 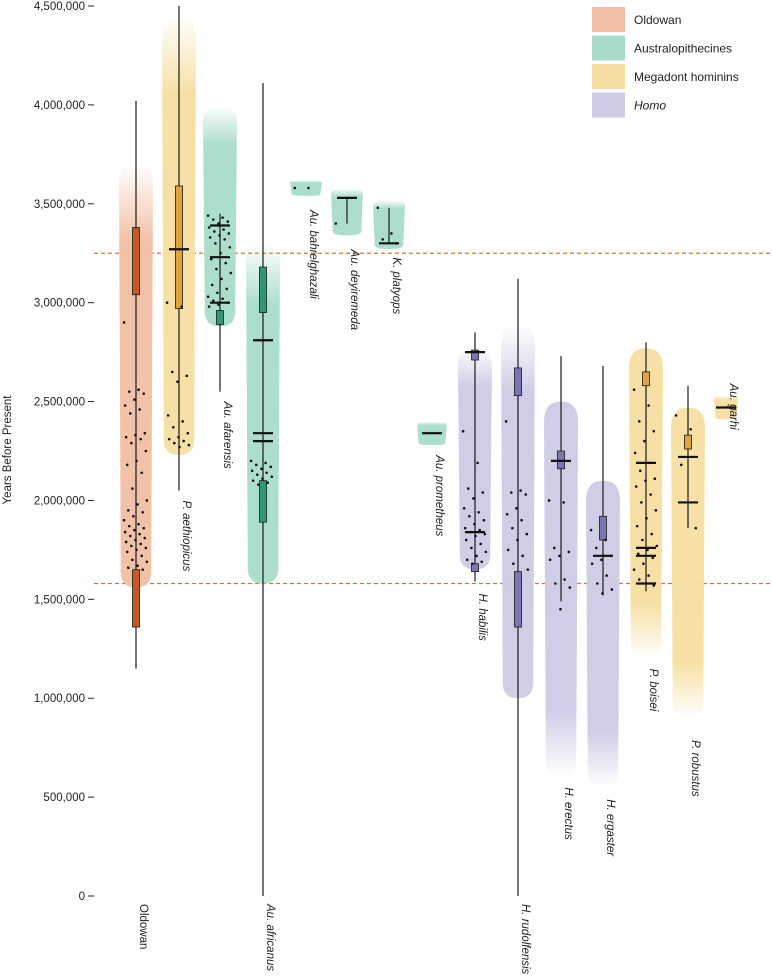 I want to click on legend-swatch-homo, so click(x=608, y=105).